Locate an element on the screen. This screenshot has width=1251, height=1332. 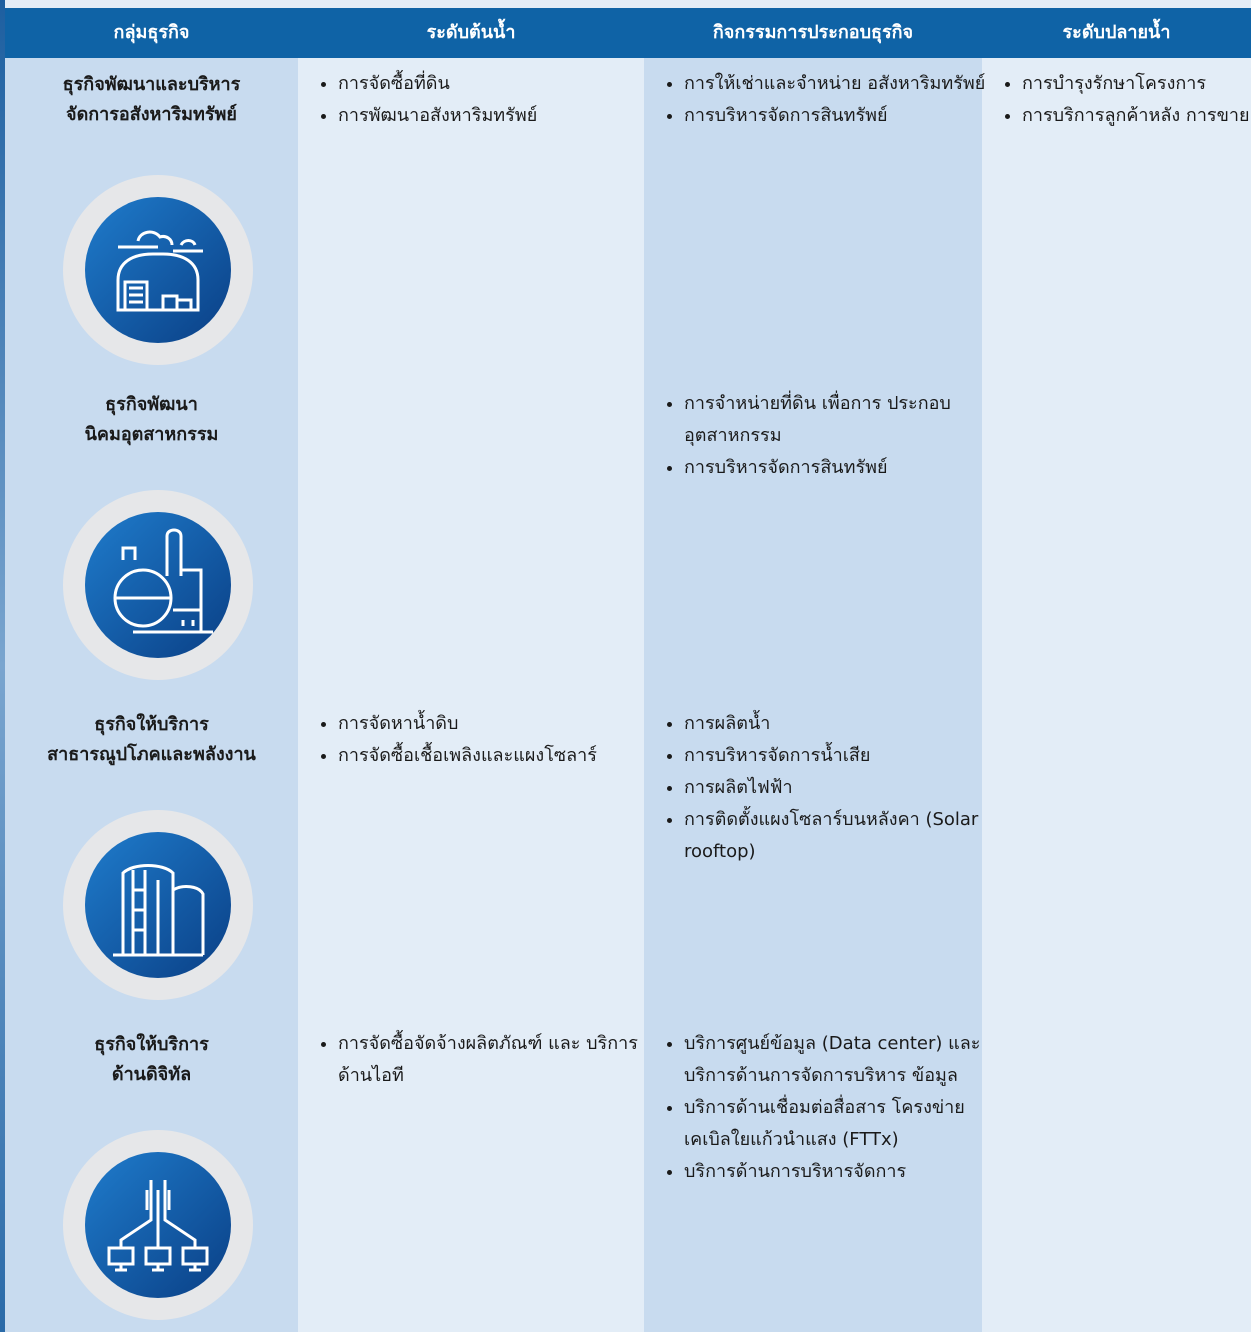
icon-digital is located at coordinates (158, 1225).